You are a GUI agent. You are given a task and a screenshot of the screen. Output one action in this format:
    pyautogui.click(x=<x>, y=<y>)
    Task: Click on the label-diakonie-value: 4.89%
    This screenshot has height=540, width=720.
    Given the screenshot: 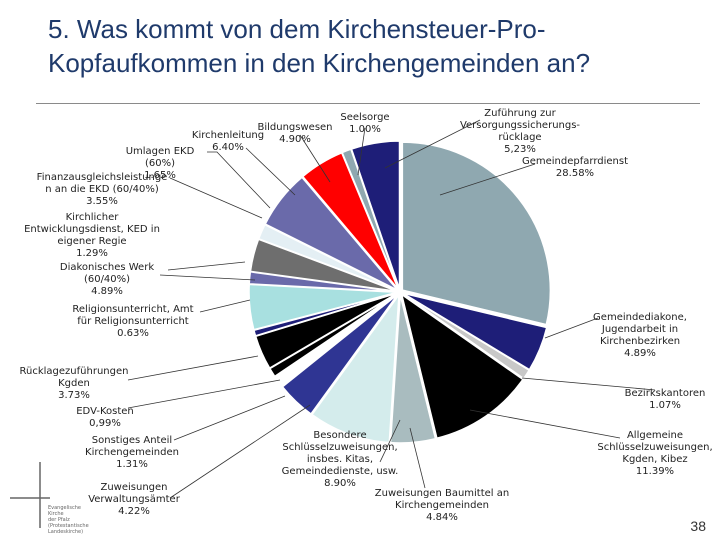 What is the action you would take?
    pyautogui.click(x=107, y=291)
    